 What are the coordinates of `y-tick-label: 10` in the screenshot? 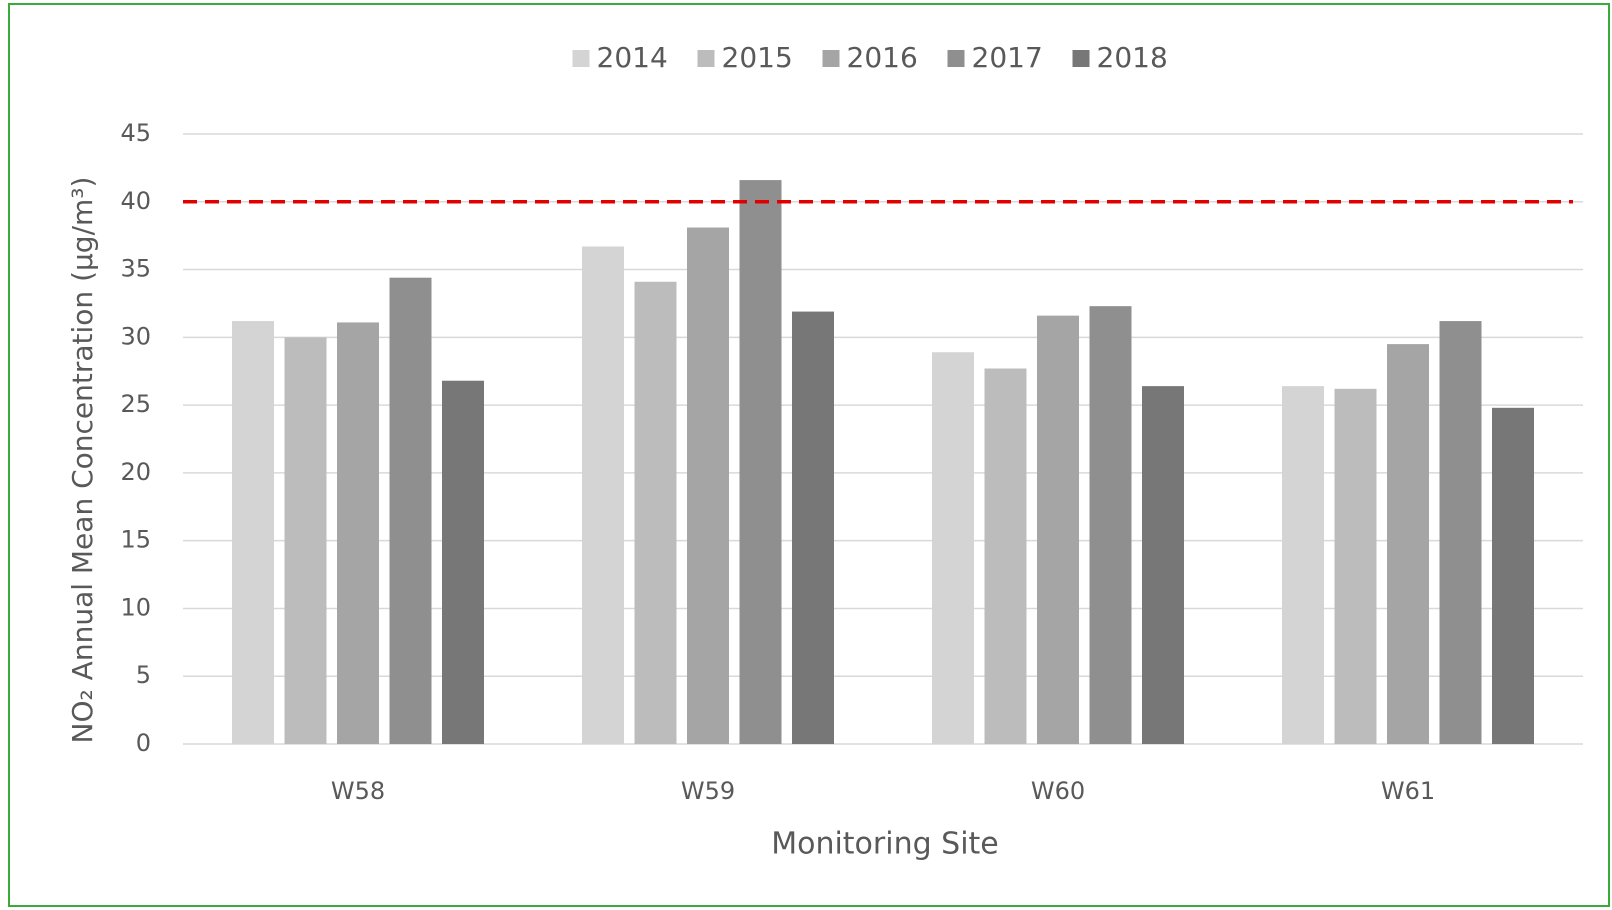 It's located at (135, 607).